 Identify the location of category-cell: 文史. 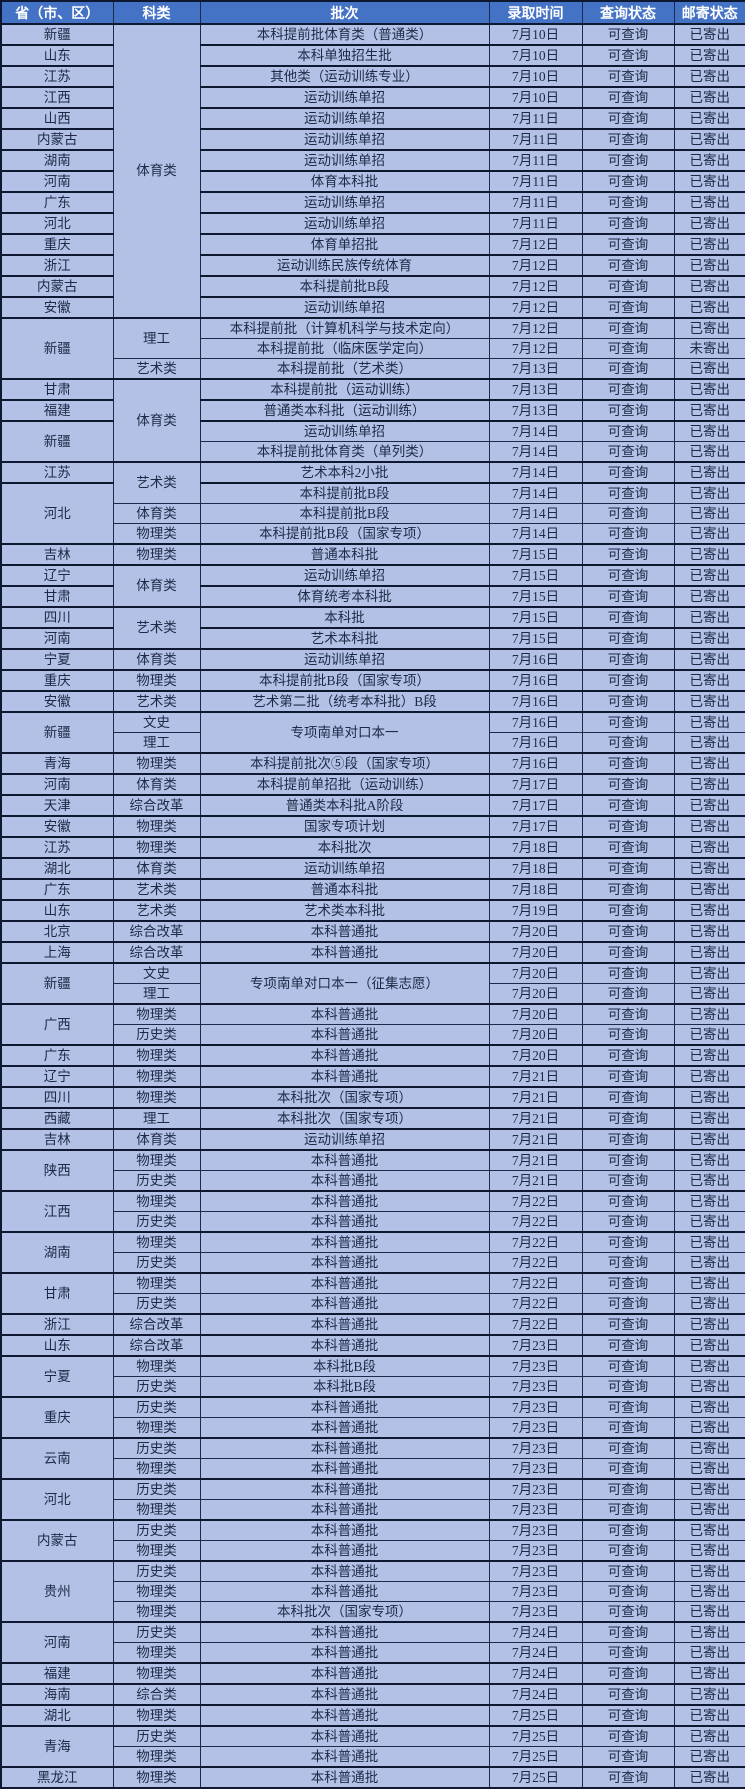
(156, 973).